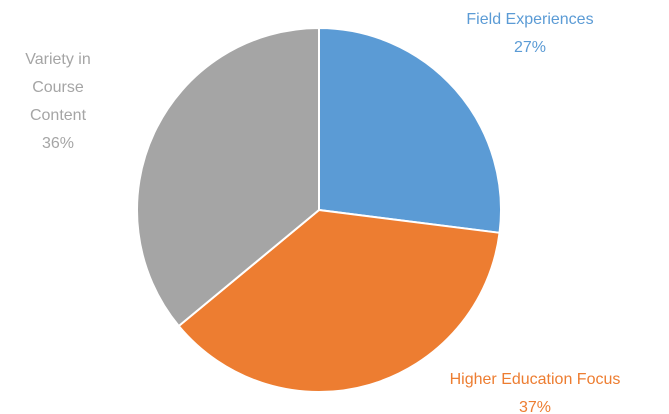  What do you see at coordinates (529, 19) in the screenshot?
I see `slice-label: Field Experiences` at bounding box center [529, 19].